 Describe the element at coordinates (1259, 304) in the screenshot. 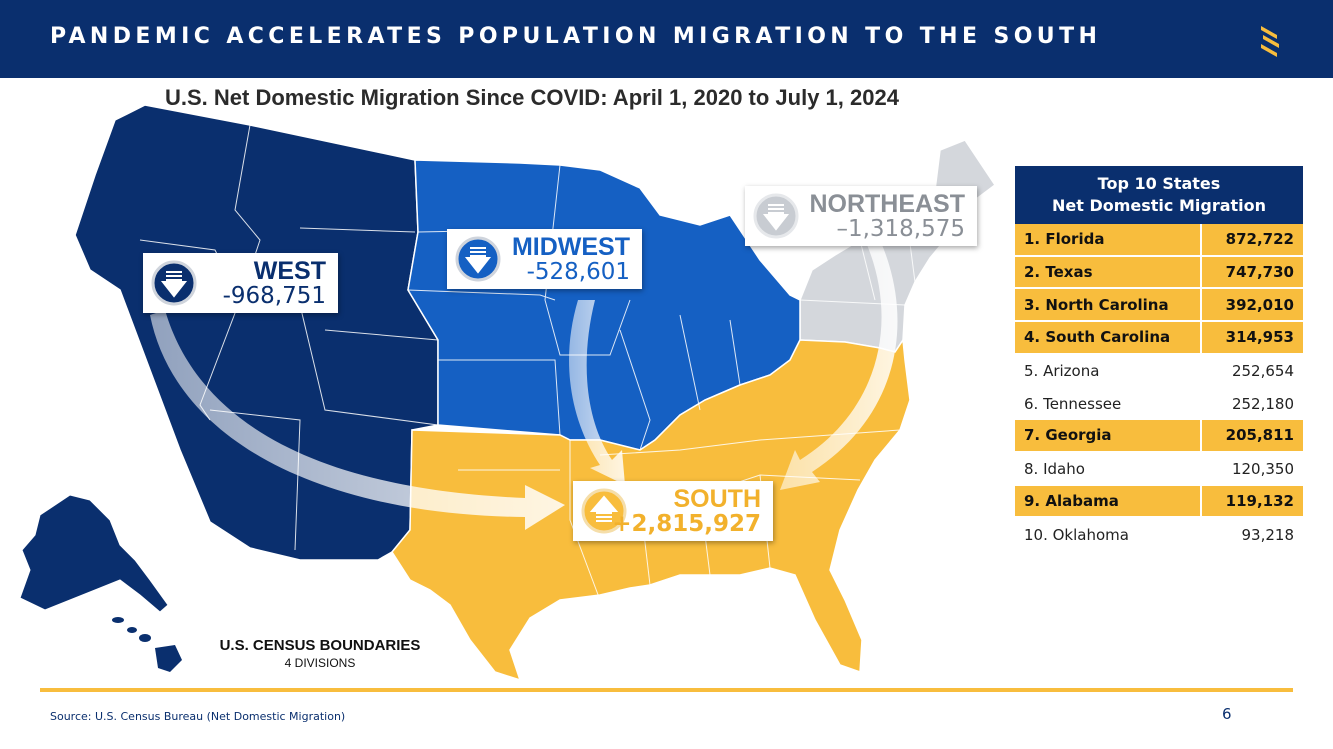

I see `state-value: 392,010` at that location.